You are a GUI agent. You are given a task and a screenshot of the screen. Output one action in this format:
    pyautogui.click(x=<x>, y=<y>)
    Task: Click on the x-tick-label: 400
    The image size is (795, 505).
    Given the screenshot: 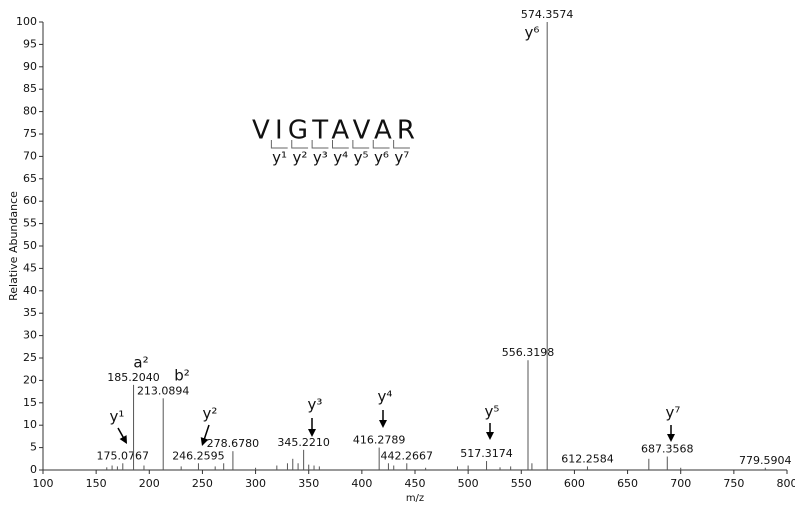 What is the action you would take?
    pyautogui.click(x=361, y=483)
    